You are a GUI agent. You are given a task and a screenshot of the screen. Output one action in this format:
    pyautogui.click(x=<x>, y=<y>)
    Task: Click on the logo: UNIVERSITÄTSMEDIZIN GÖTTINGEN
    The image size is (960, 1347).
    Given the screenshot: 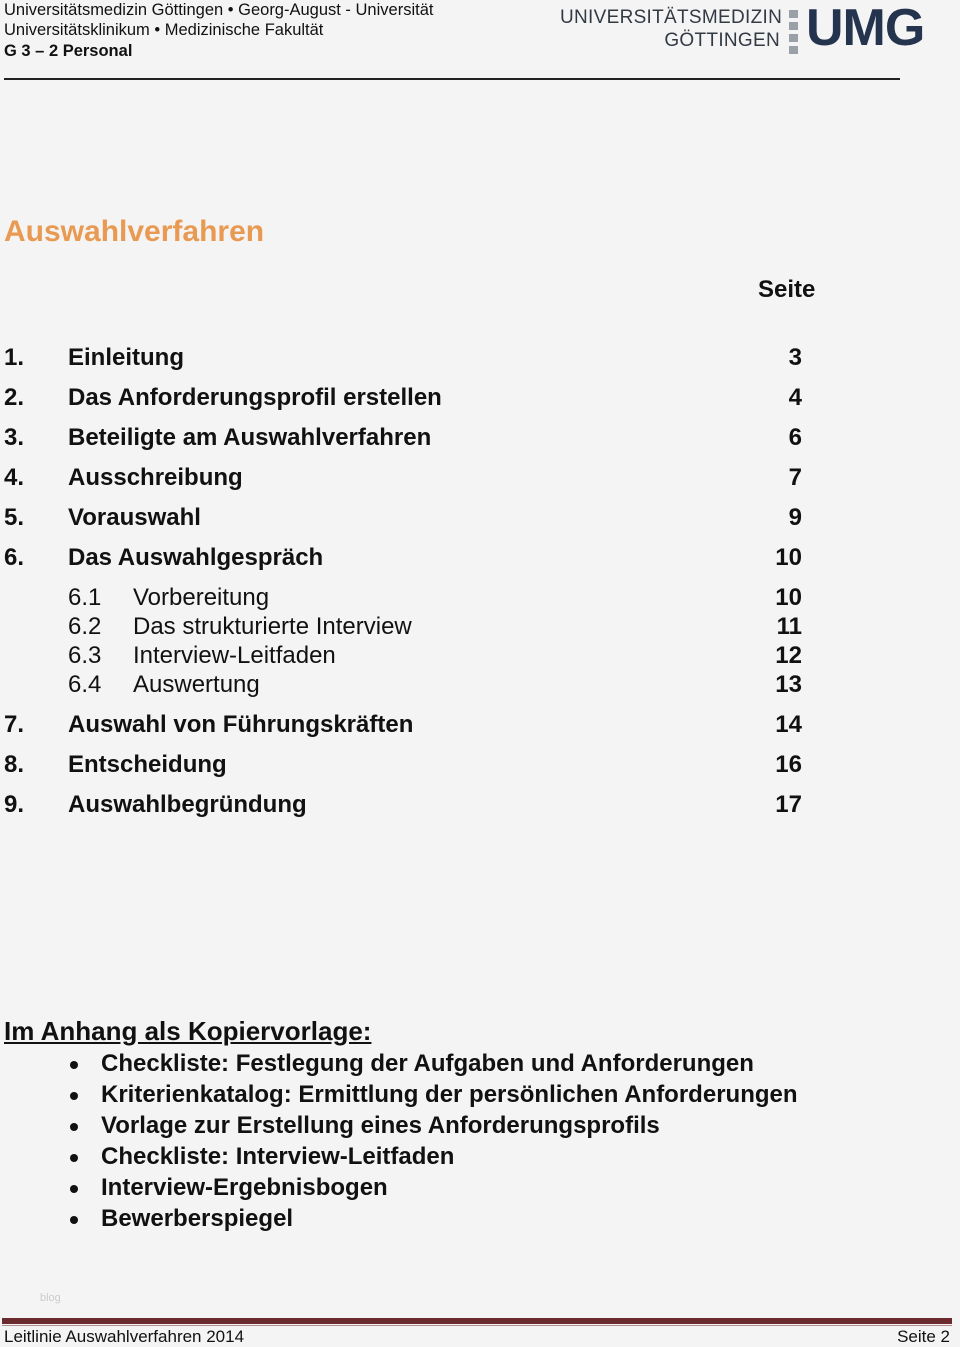 What is the action you would take?
    pyautogui.click(x=671, y=29)
    